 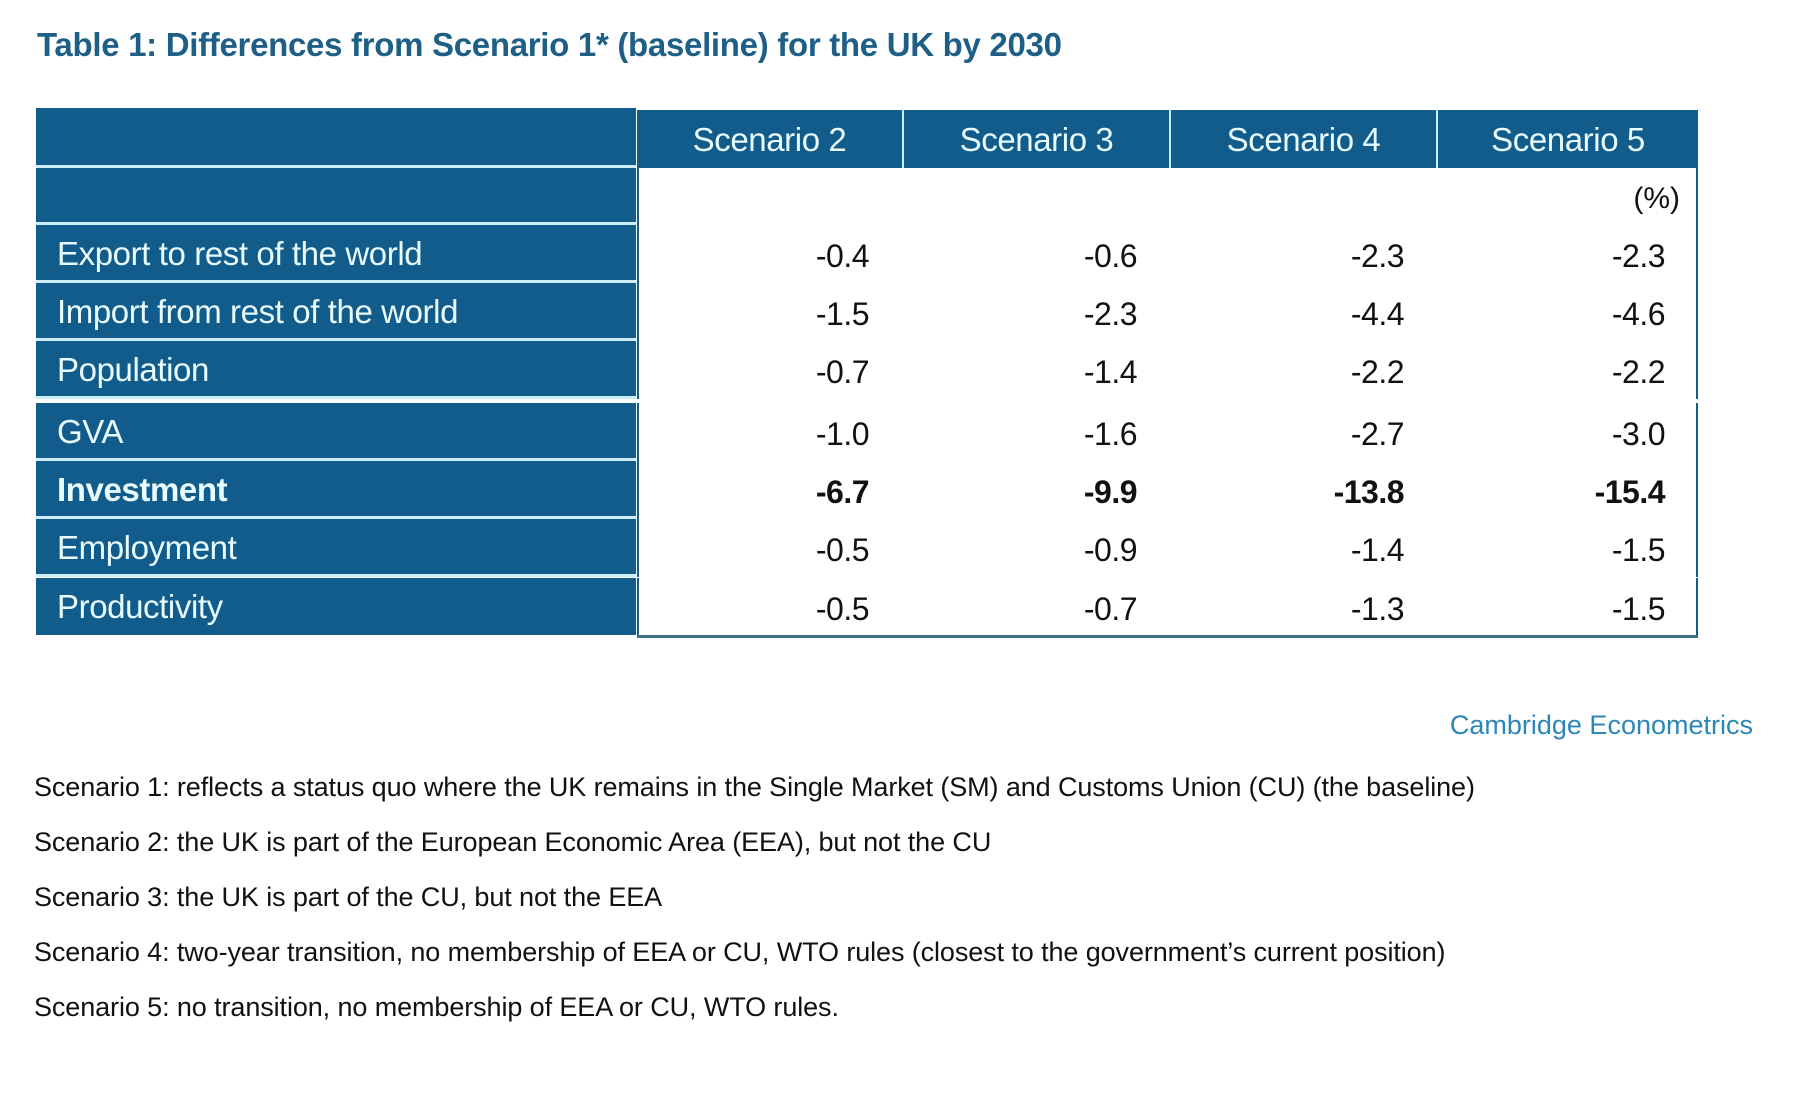 I want to click on source-credit: Cambridge Econometrics, so click(x=1601, y=725).